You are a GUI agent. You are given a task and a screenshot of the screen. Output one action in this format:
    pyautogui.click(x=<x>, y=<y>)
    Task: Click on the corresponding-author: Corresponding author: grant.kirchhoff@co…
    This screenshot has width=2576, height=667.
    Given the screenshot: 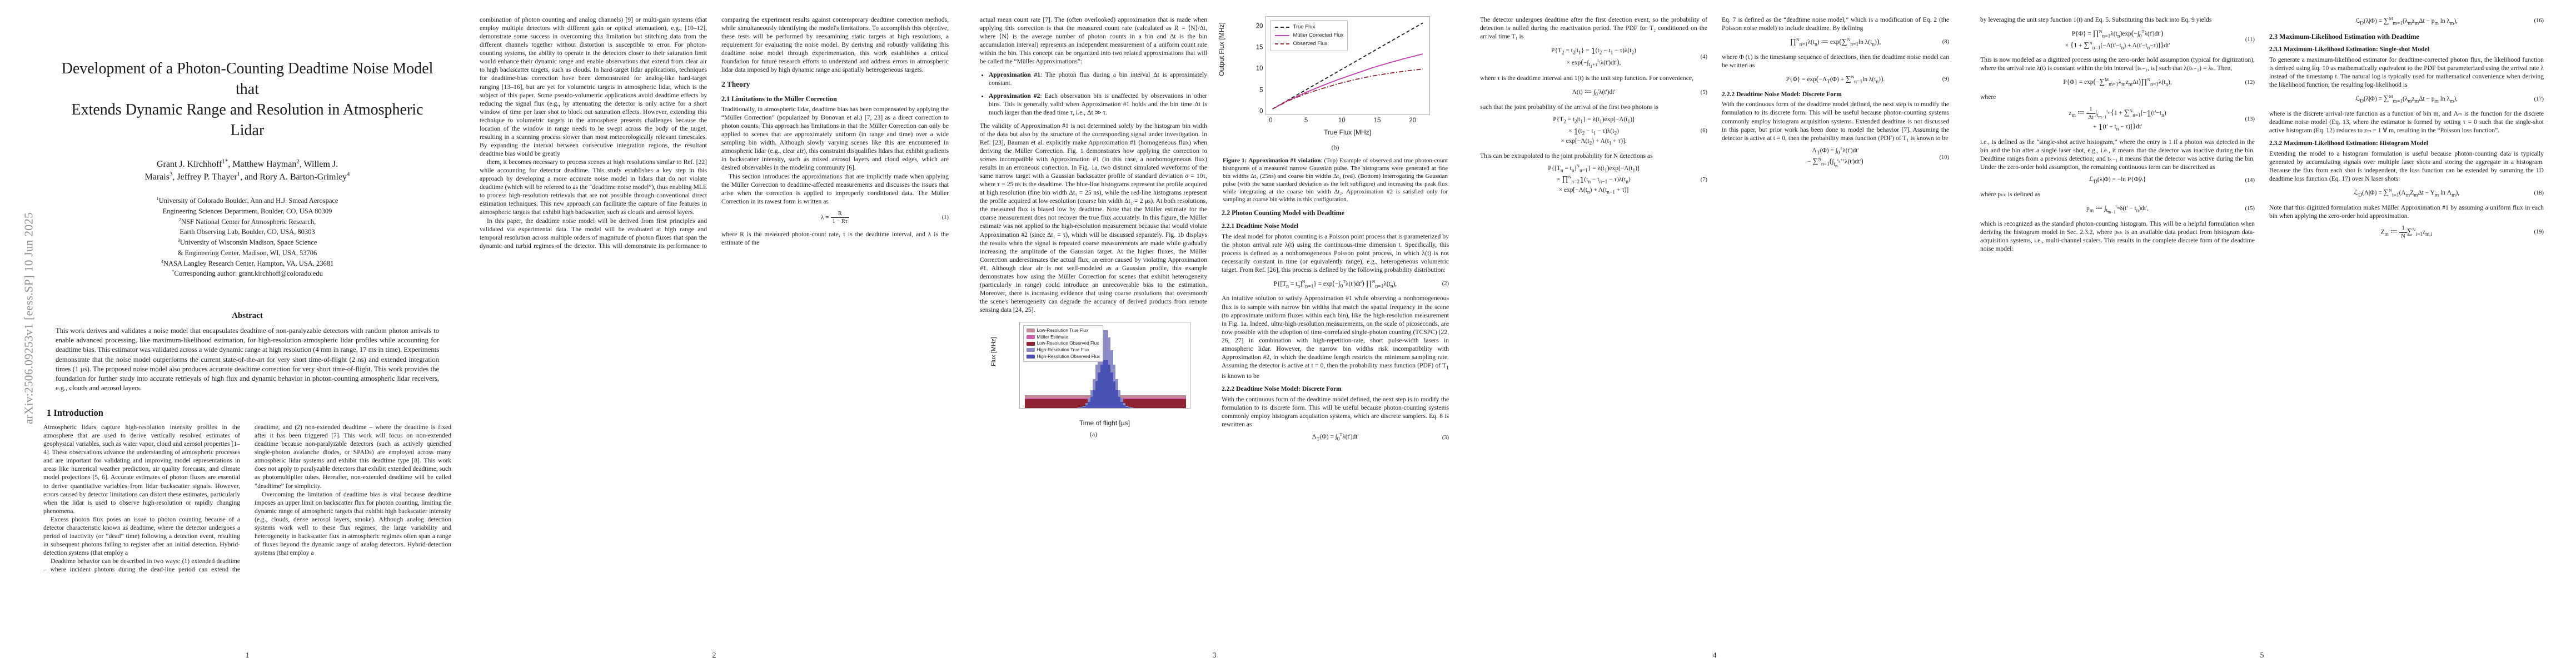 What is the action you would take?
    pyautogui.click(x=248, y=274)
    